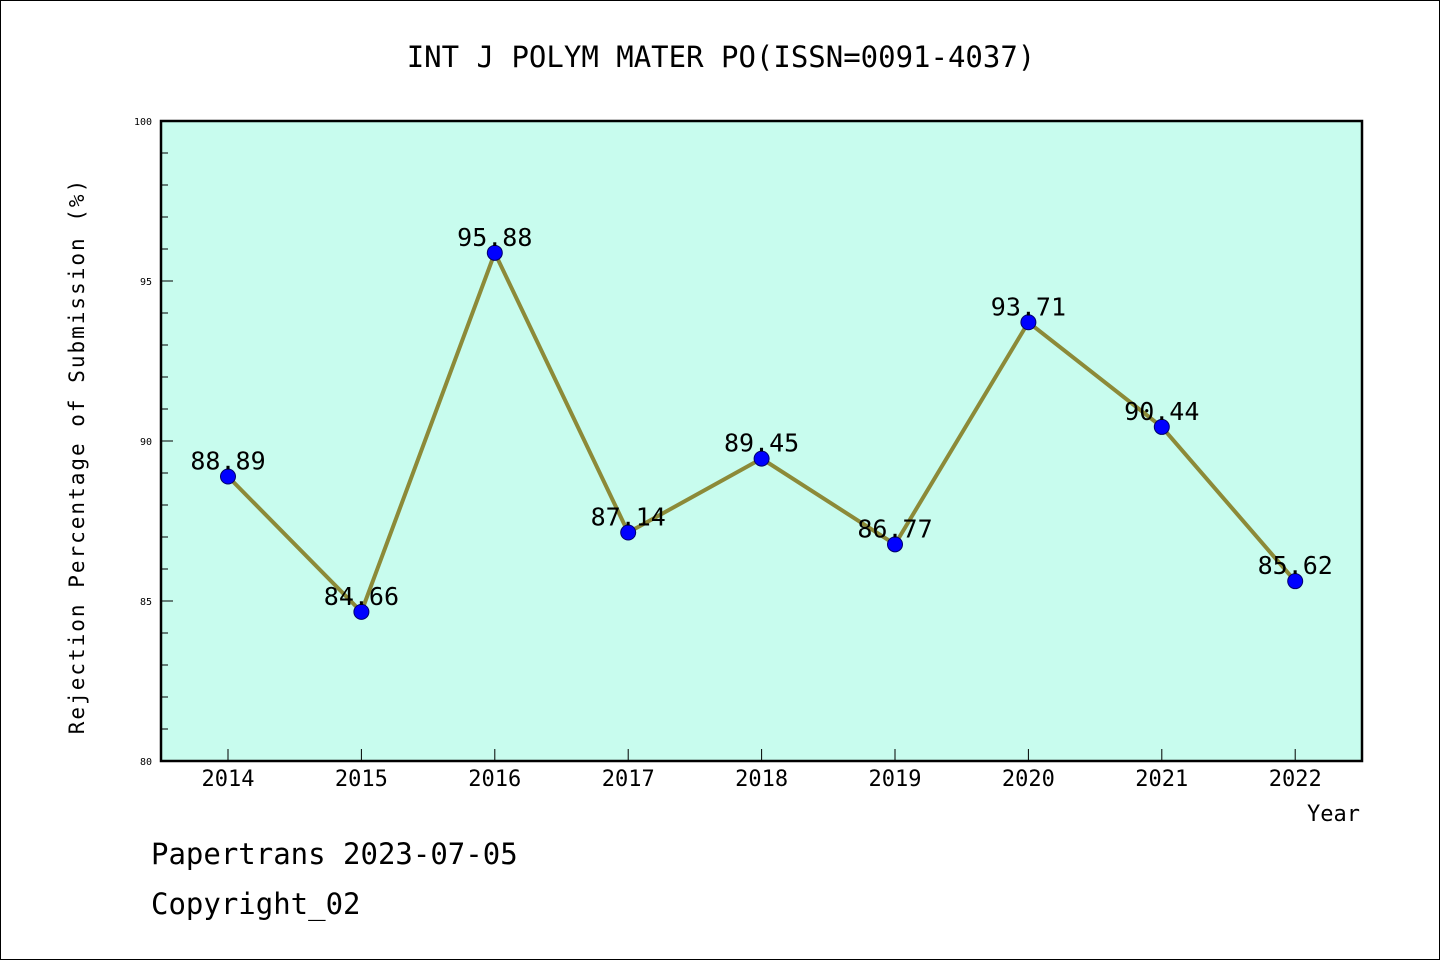 This screenshot has width=1440, height=966. Describe the element at coordinates (227, 461) in the screenshot. I see `data-label: 88.89` at that location.